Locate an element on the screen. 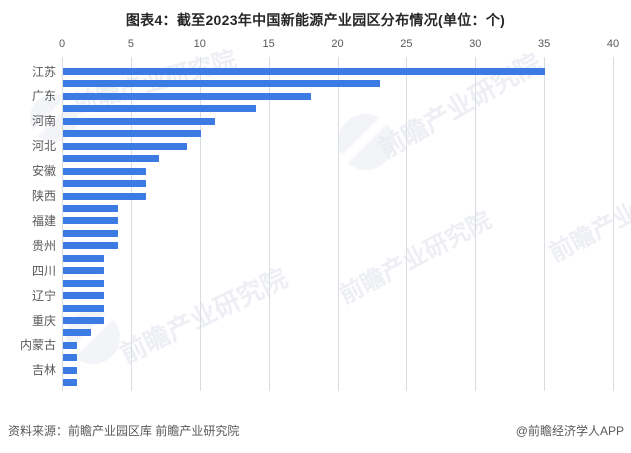  category-label-河南: 河南 is located at coordinates (43, 121).